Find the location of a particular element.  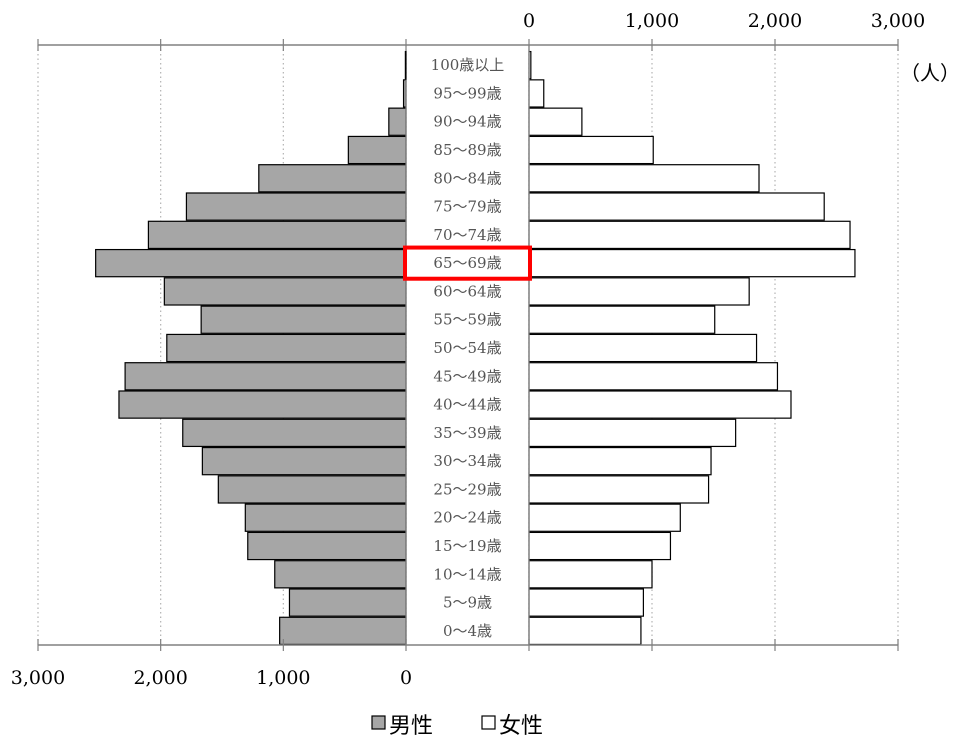

category-label: 30～34歳 is located at coordinates (467, 461).